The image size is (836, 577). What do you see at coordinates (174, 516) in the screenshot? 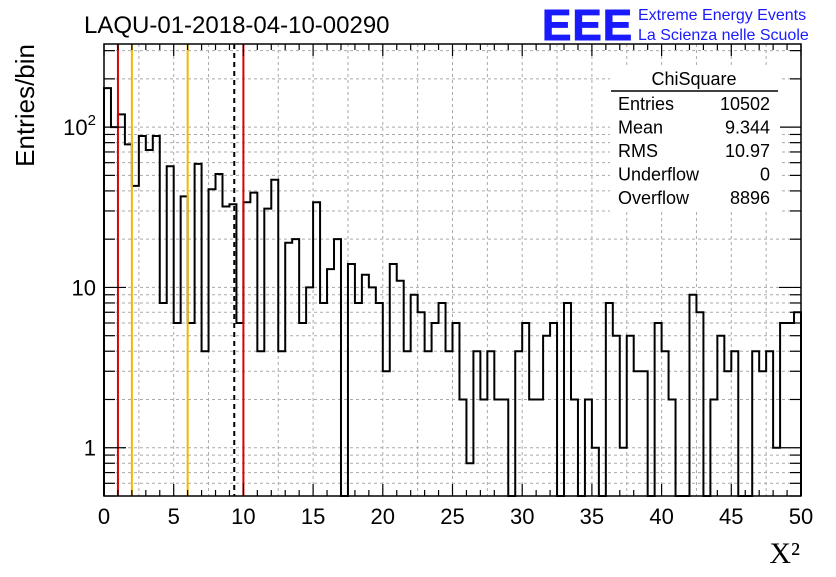
I see `x-tick-label: 5` at bounding box center [174, 516].